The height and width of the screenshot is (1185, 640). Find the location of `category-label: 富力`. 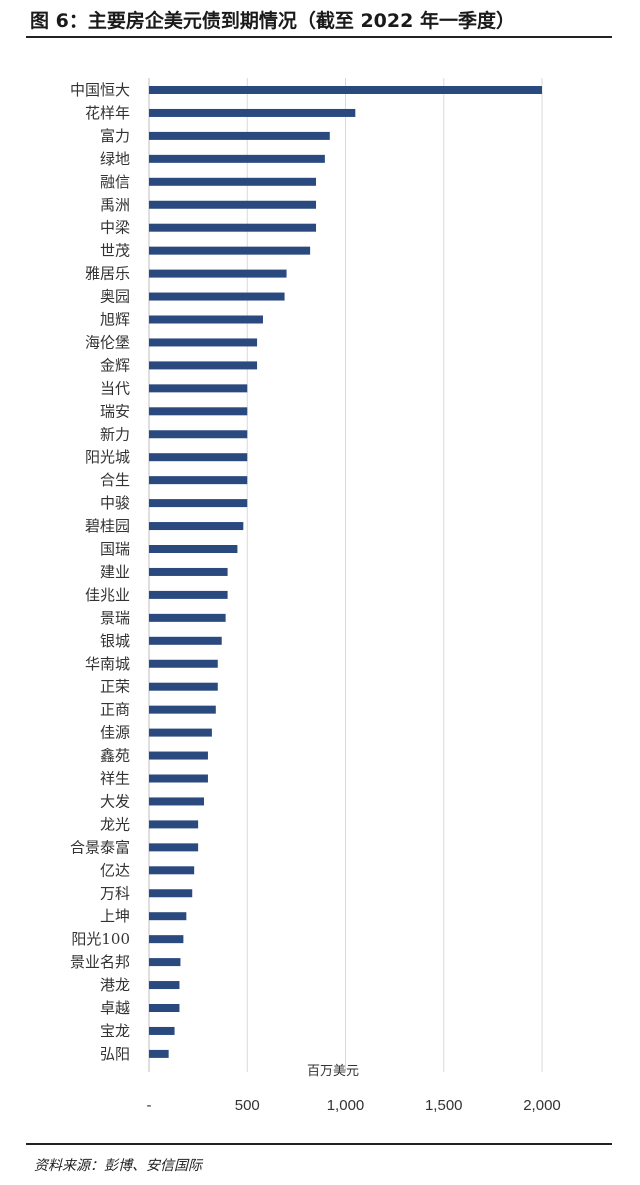

category-label: 富力 is located at coordinates (115, 136).